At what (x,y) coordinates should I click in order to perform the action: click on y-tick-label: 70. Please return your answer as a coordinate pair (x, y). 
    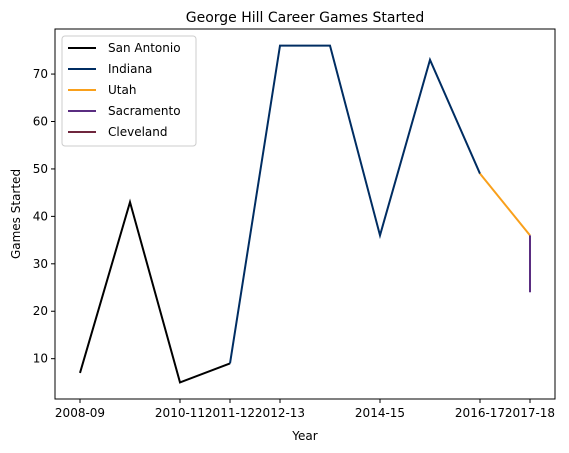
    Looking at the image, I should click on (40, 74).